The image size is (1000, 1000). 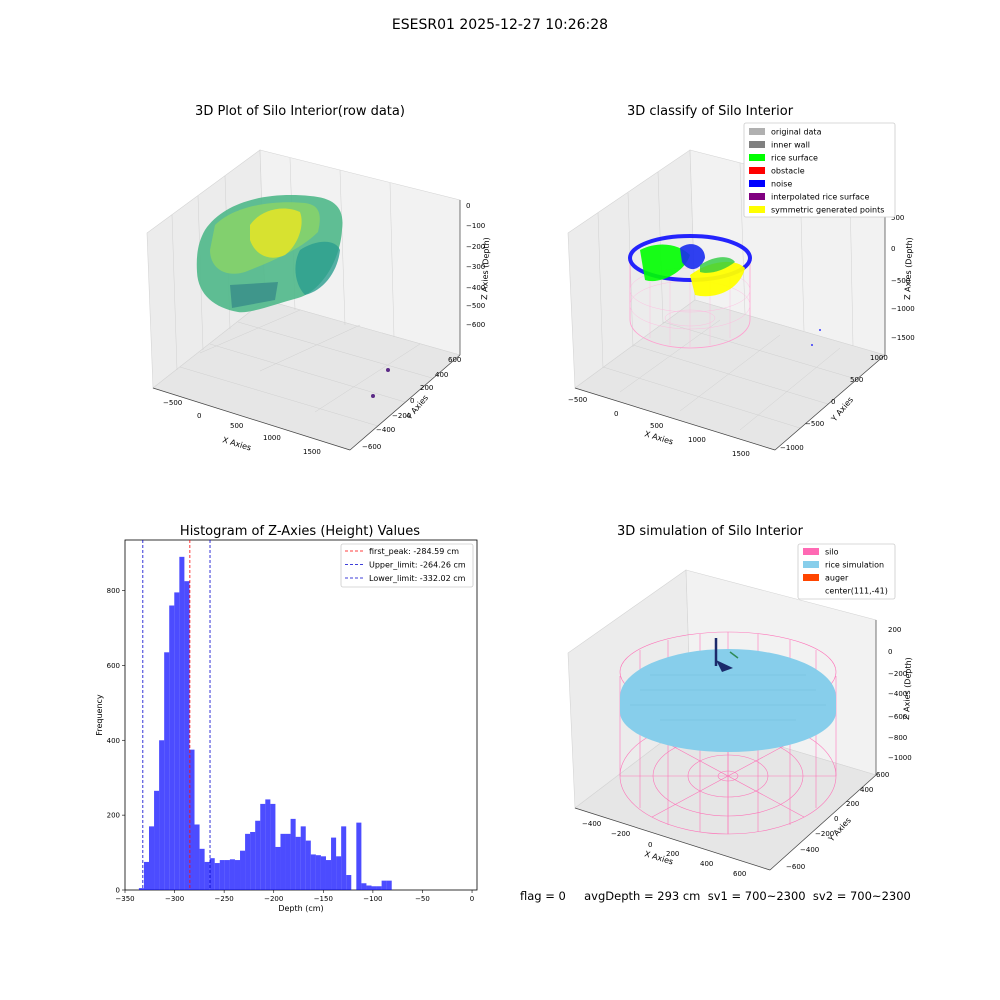 I want to click on raw-xtick: 0, so click(x=199, y=416).